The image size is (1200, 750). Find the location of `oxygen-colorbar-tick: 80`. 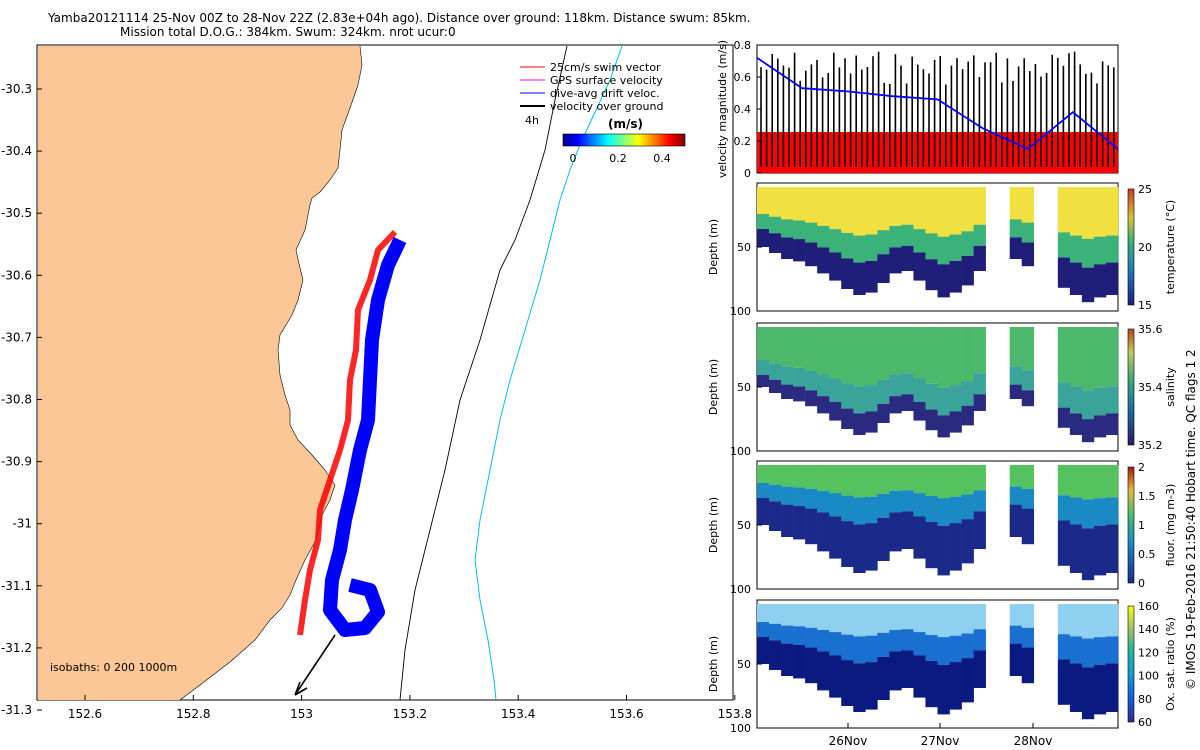

oxygen-colorbar-tick: 80 is located at coordinates (1145, 699).